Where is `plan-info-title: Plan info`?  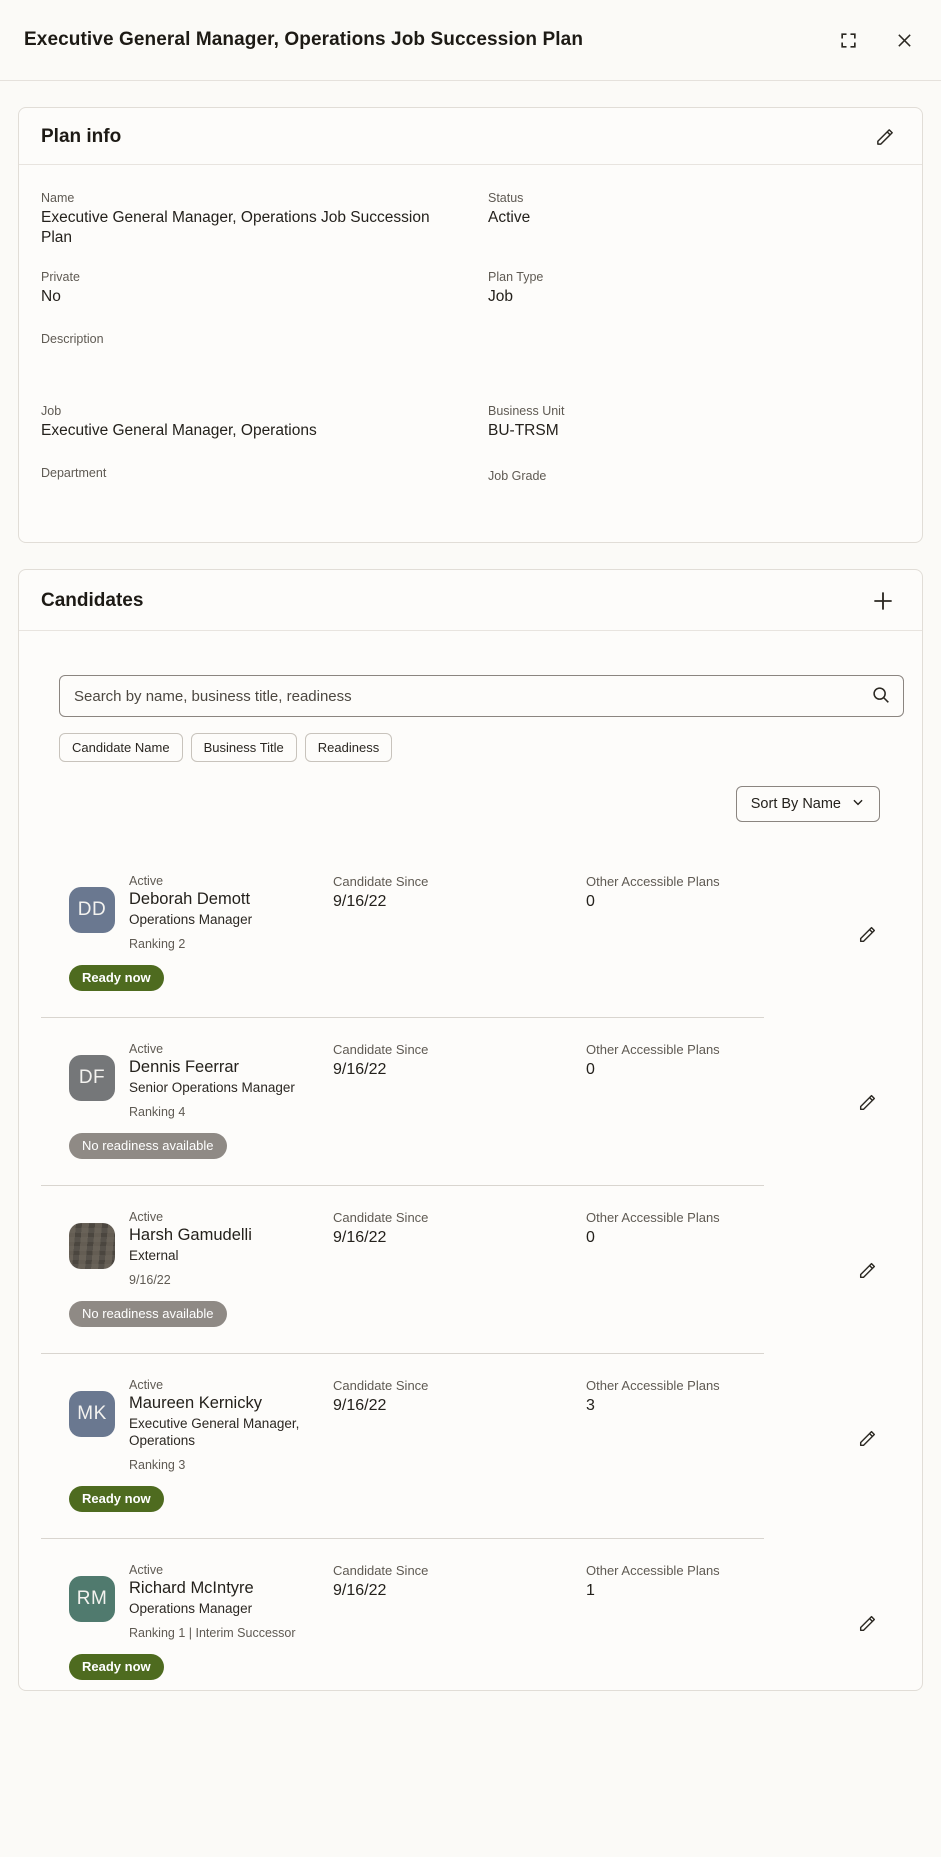
plan-info-title: Plan info is located at coordinates (81, 136).